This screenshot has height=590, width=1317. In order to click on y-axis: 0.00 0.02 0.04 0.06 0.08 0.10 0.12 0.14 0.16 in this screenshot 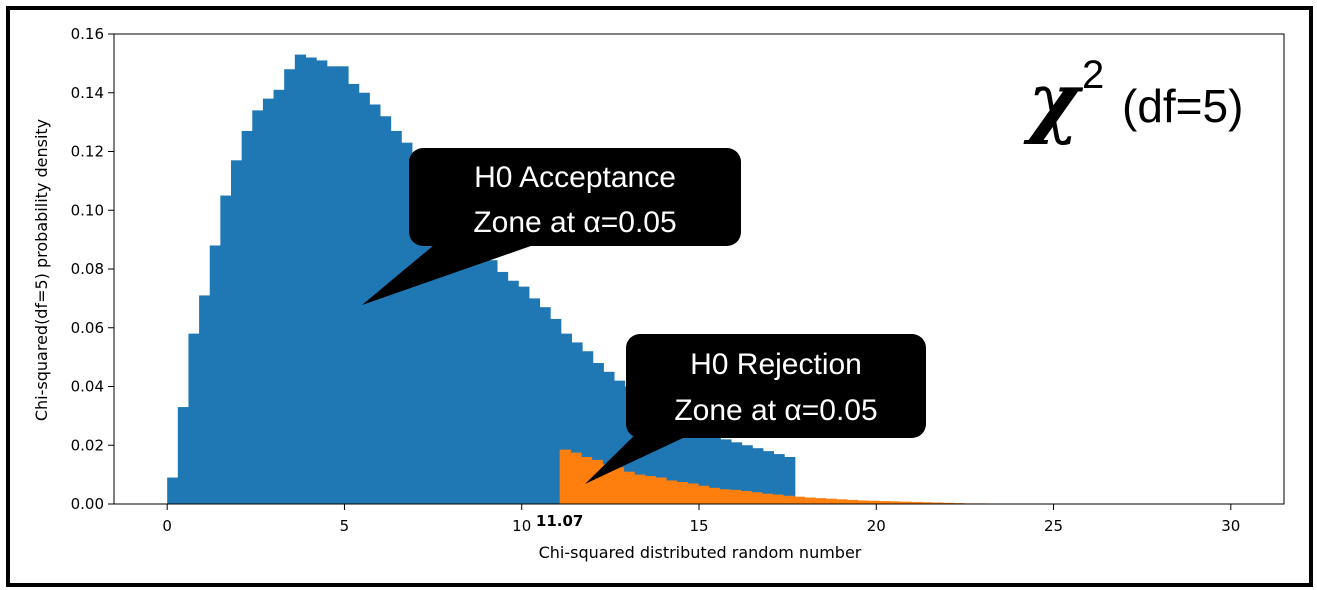, I will do `click(92, 269)`.